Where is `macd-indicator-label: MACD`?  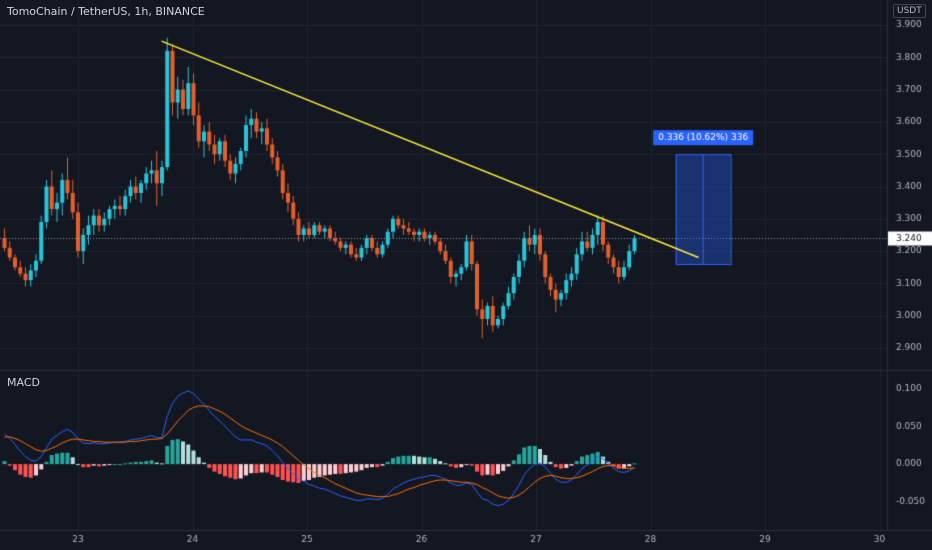 macd-indicator-label: MACD is located at coordinates (23, 382).